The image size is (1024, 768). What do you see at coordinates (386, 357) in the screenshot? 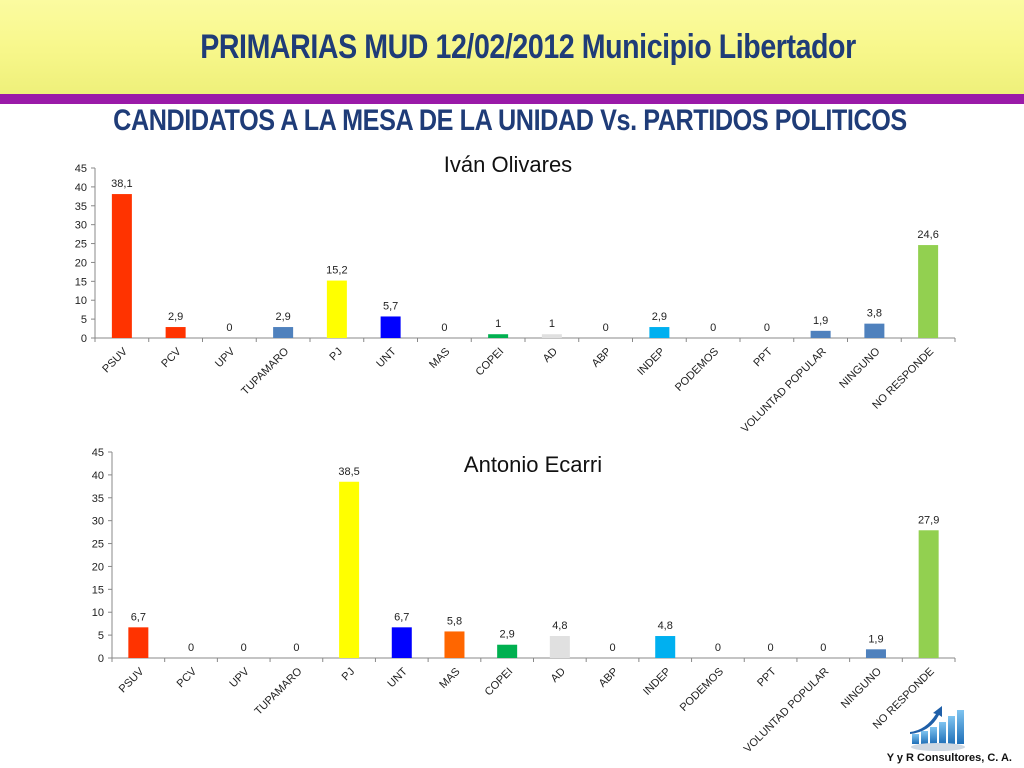
I see `x-tick-label: UNT` at bounding box center [386, 357].